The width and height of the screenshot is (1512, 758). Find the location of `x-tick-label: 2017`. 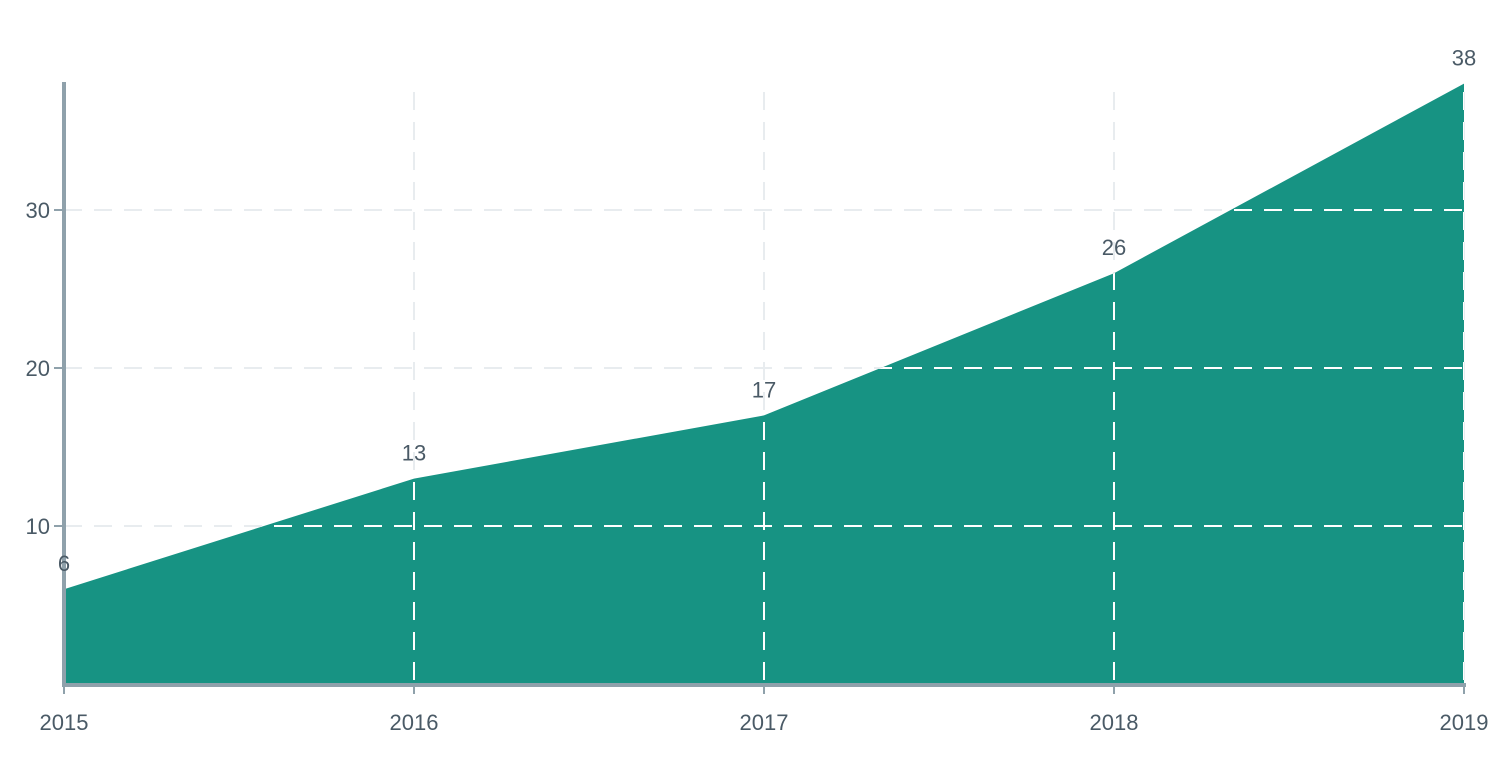

x-tick-label: 2017 is located at coordinates (764, 722).